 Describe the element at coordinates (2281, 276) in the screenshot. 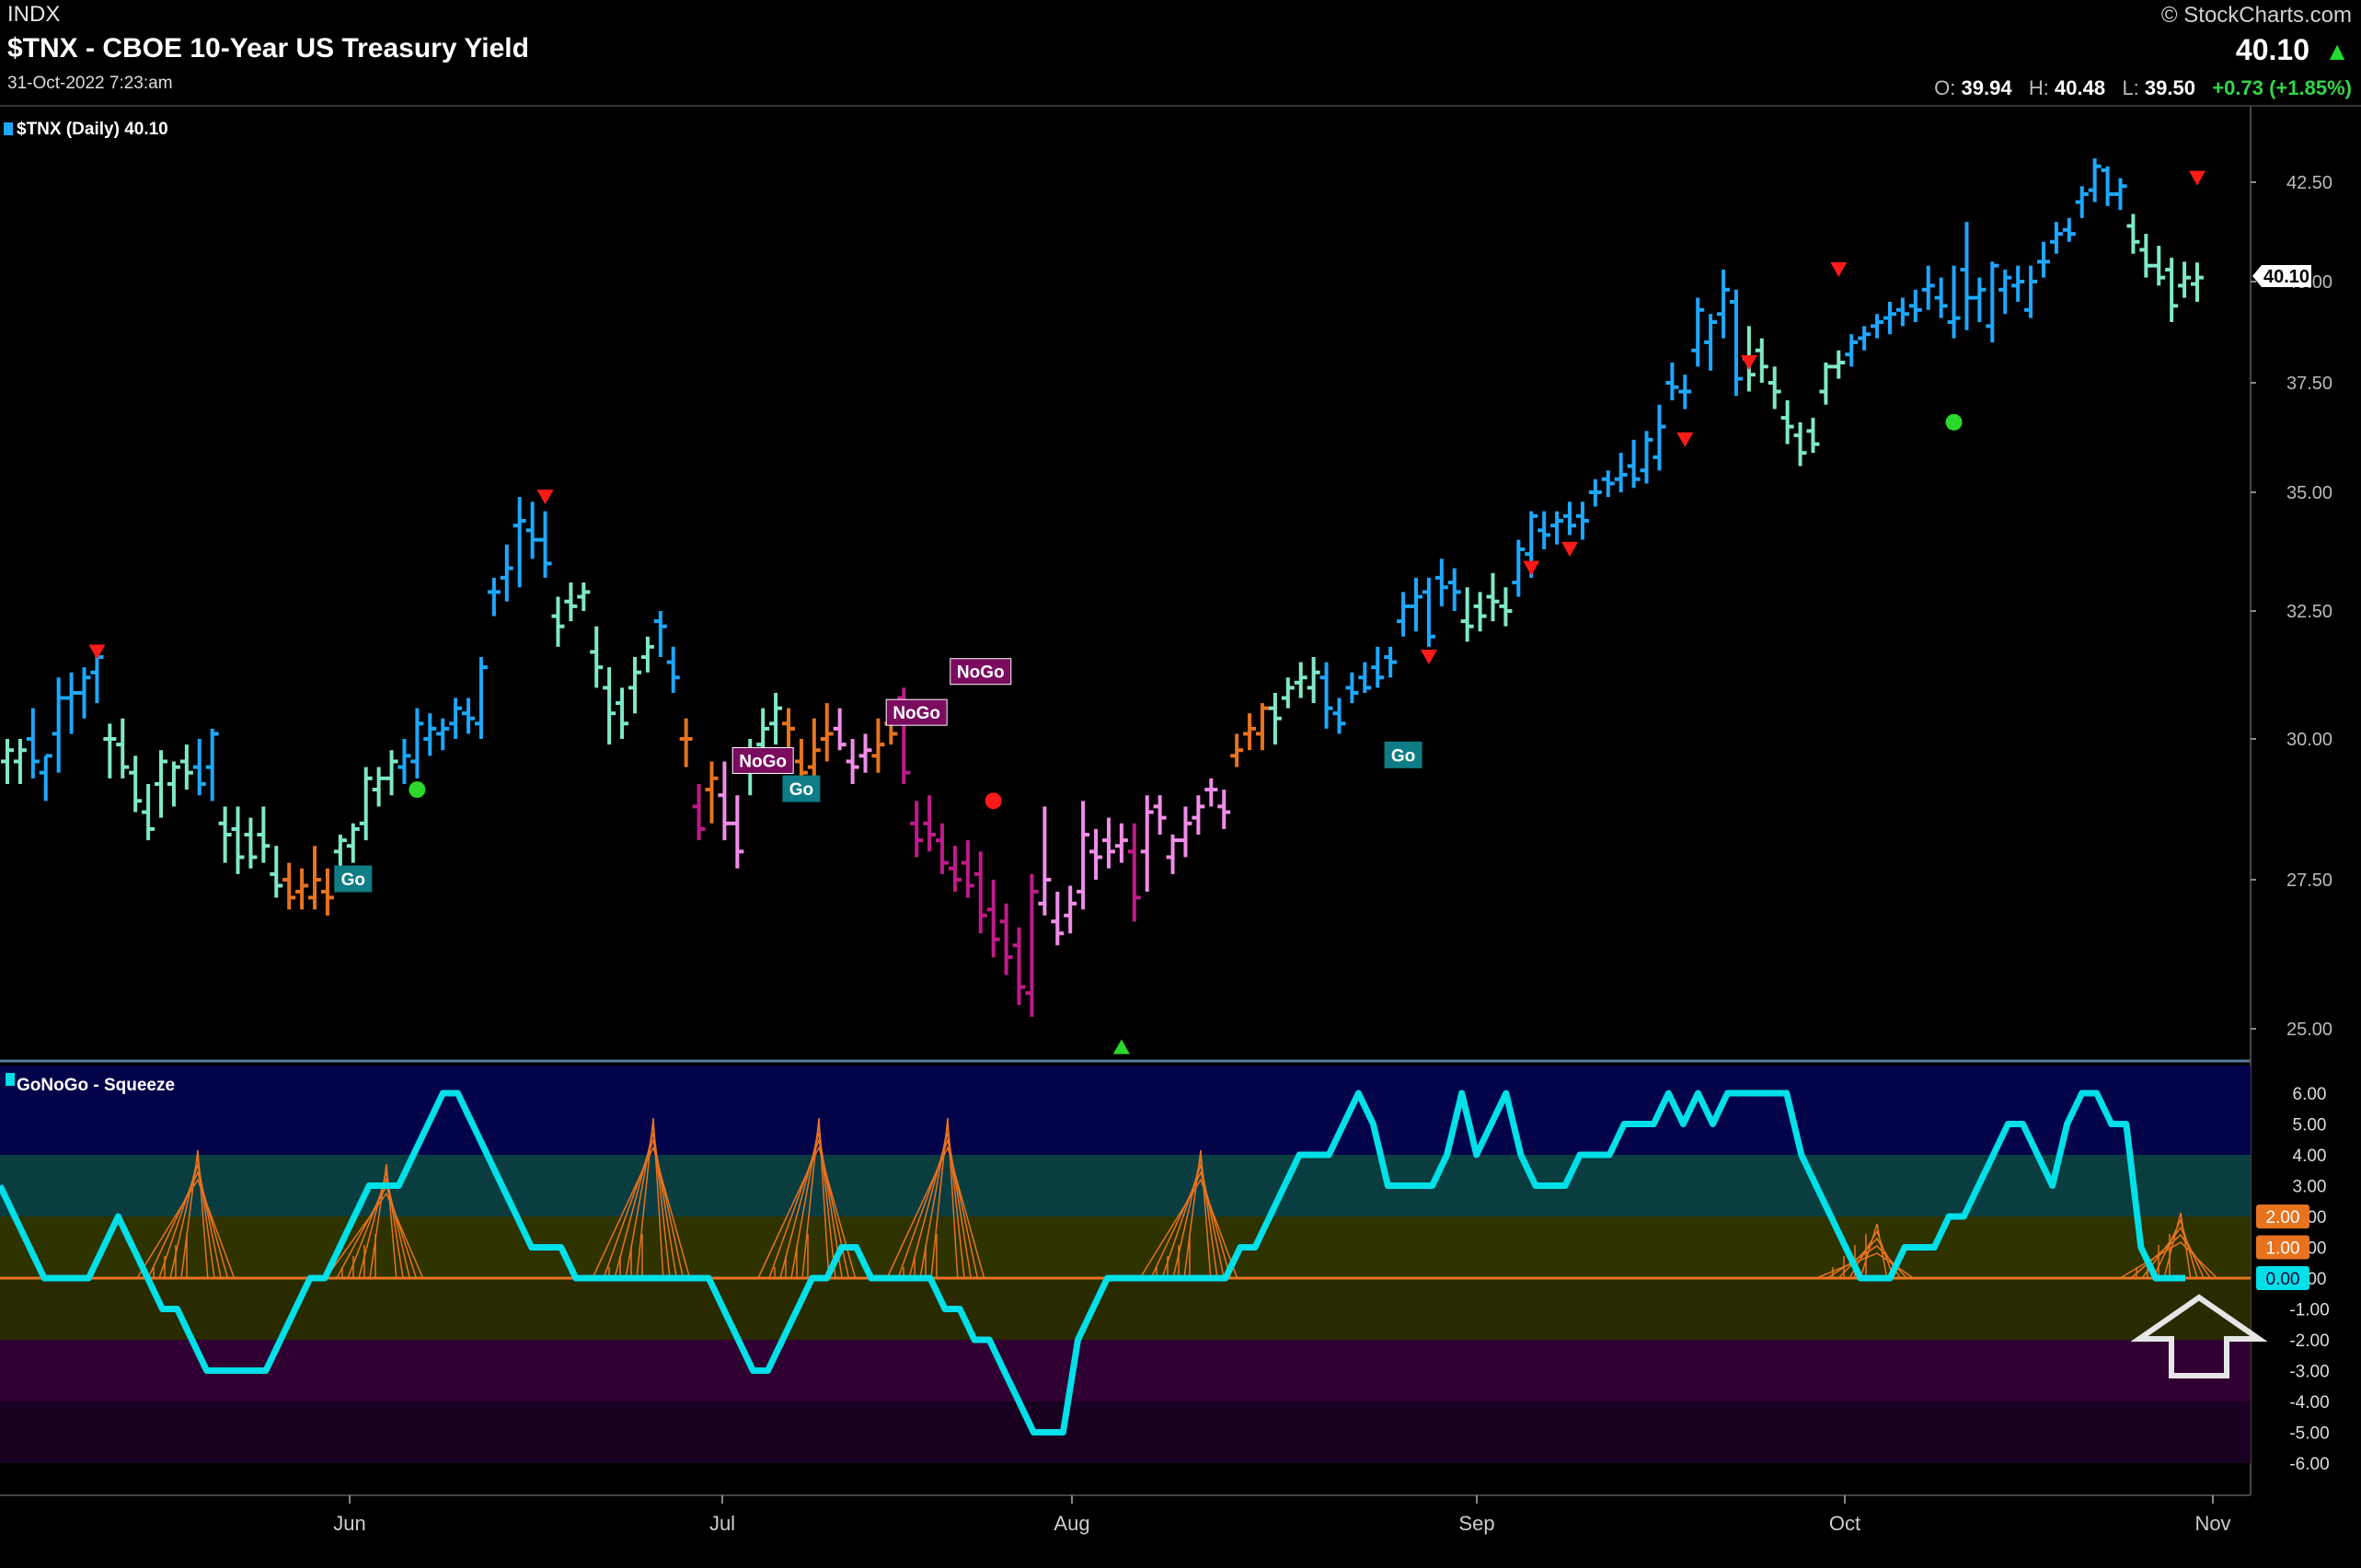

I see `last-price-tag: 40.10` at that location.